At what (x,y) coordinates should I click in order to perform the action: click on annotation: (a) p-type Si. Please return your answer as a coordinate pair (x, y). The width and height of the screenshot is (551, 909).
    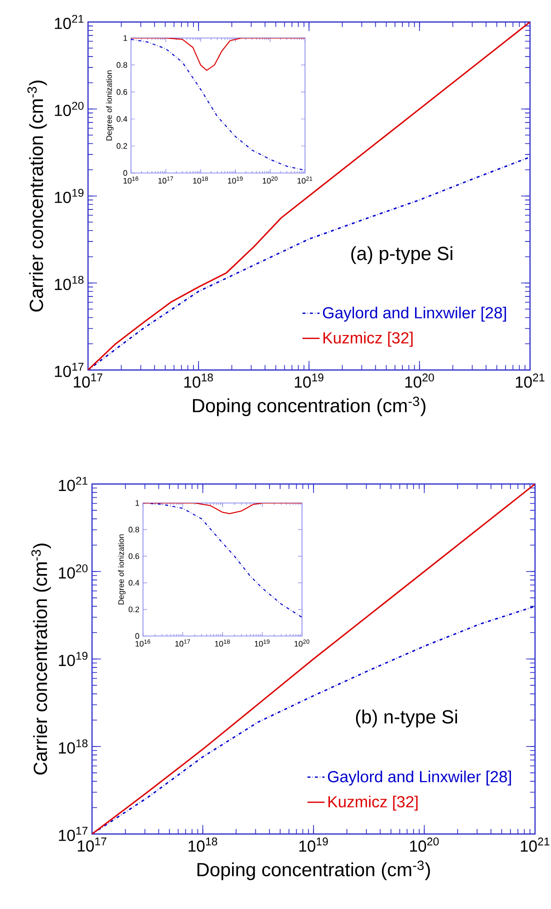
    Looking at the image, I should click on (401, 255).